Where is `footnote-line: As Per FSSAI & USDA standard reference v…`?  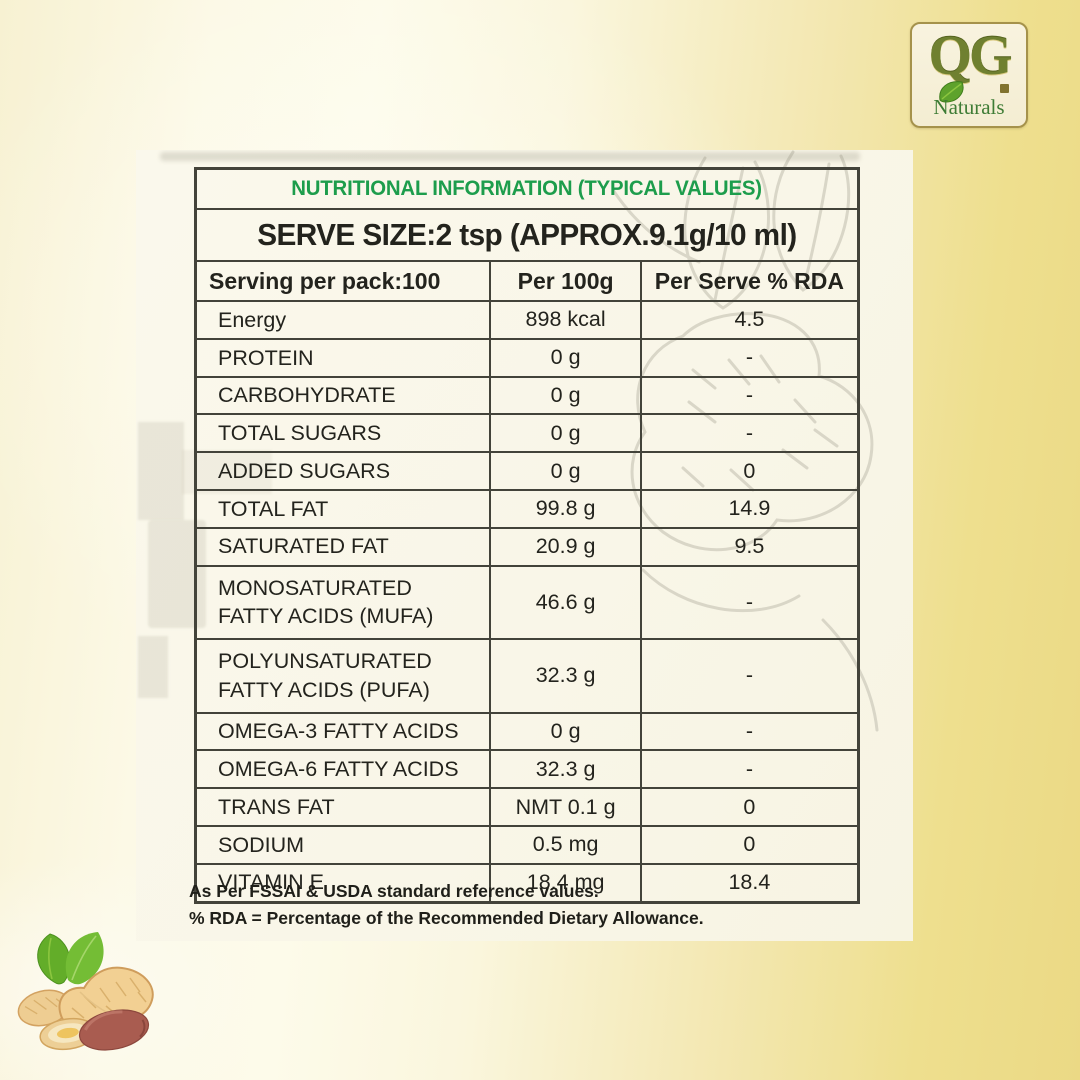 footnote-line: As Per FSSAI & USDA standard reference v… is located at coordinates (394, 891).